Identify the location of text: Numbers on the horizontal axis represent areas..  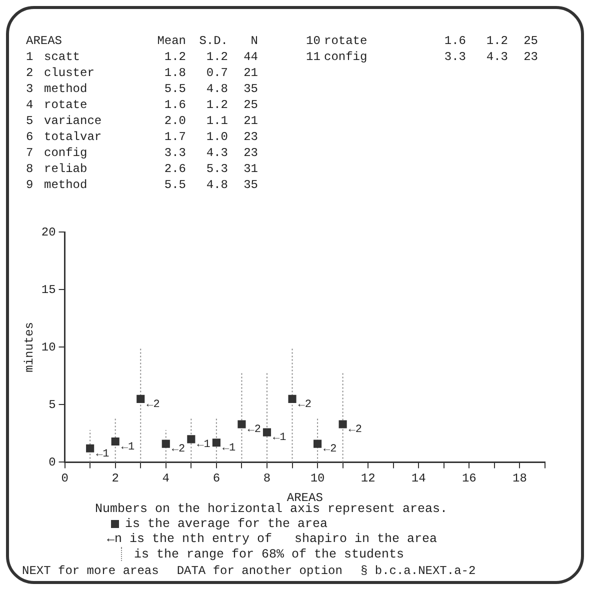
(271, 509).